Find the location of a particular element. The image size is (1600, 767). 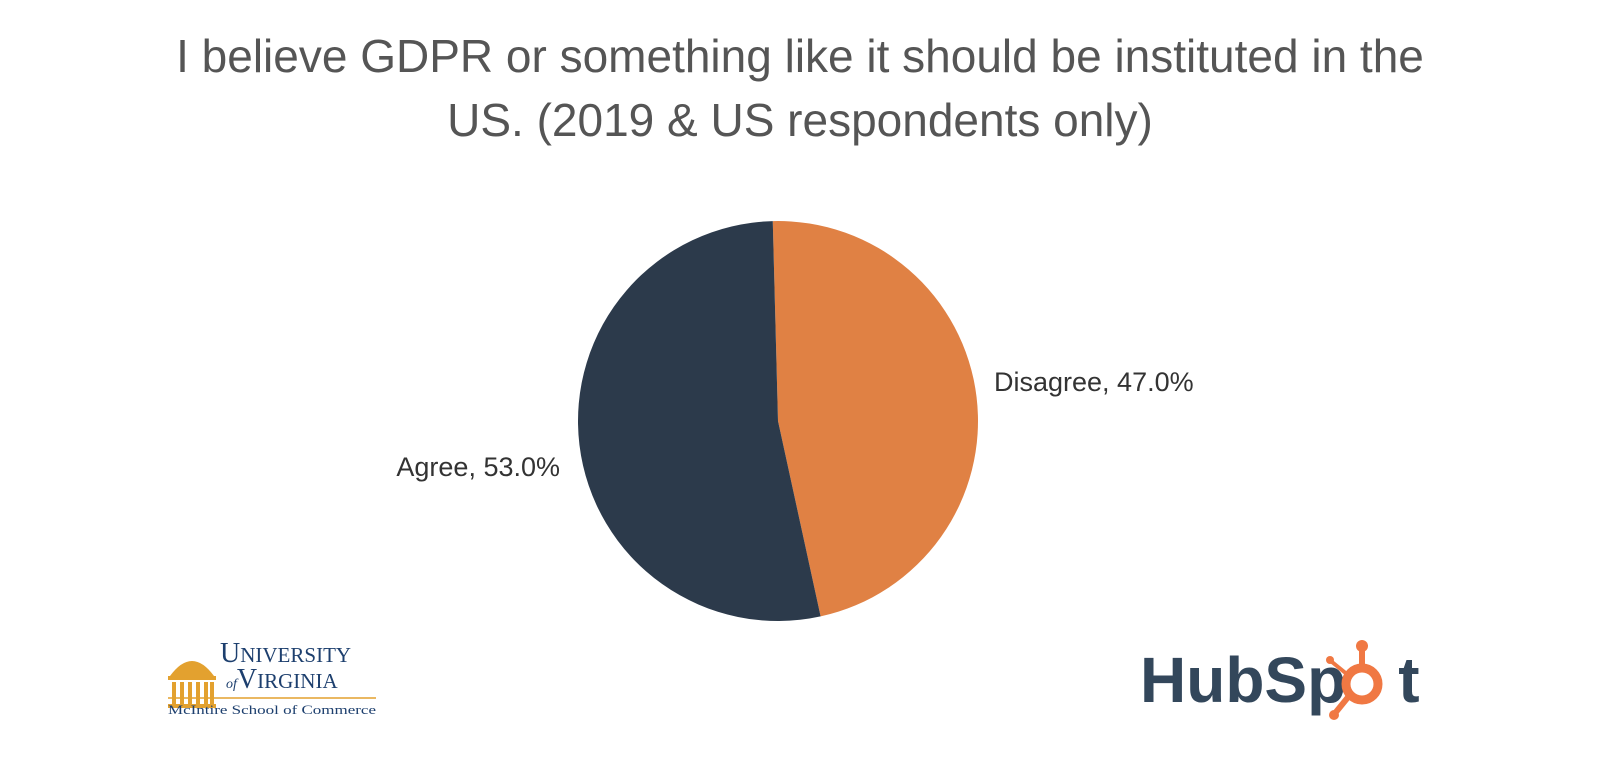

hubspot-logo: HubSp t is located at coordinates (1280, 680).